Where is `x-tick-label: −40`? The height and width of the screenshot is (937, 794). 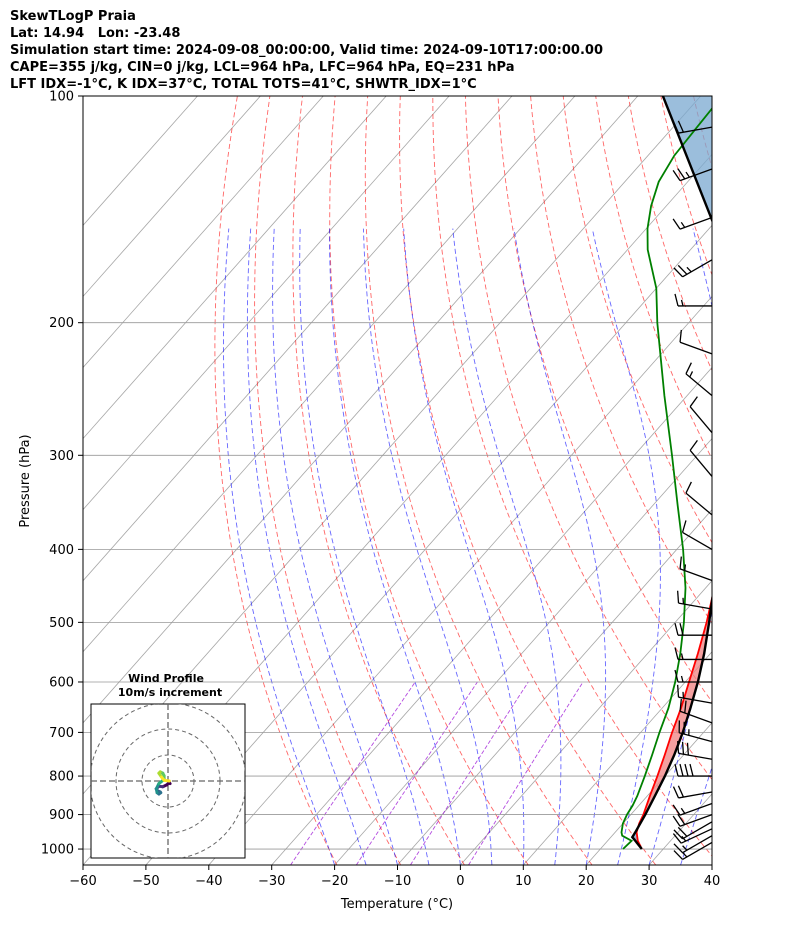 x-tick-label: −40 is located at coordinates (208, 881).